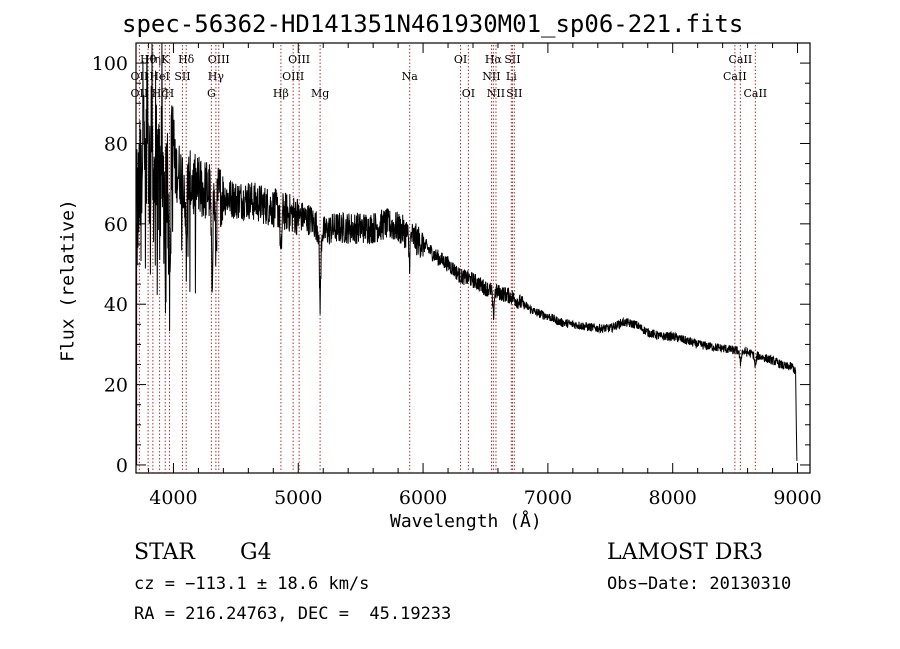  I want to click on x-tick-label: 9000, so click(797, 498).